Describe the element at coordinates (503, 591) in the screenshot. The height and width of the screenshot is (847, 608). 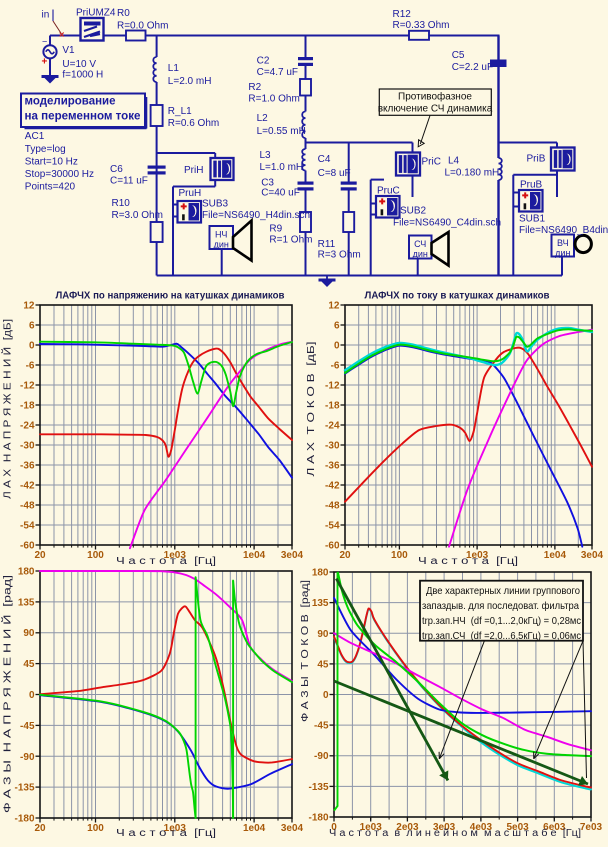
I see `svg-text:Две характерных линии группово: Две характерных линии группового` at that location.